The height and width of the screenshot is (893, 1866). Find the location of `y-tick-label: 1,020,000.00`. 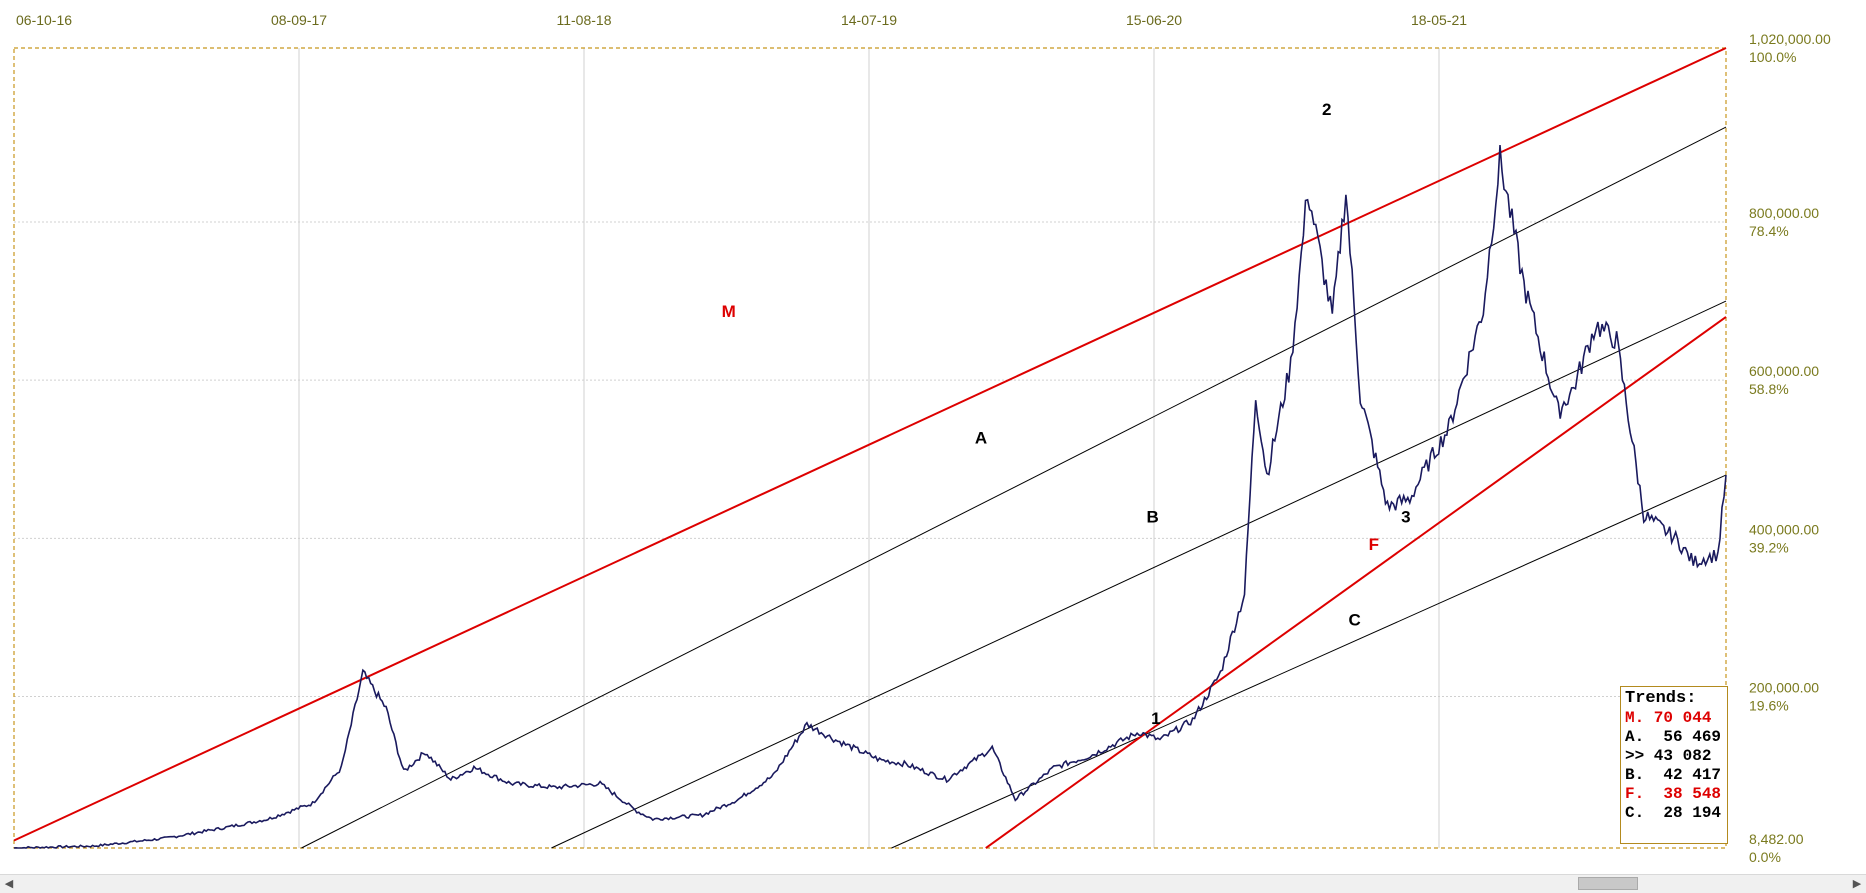

y-tick-label: 1,020,000.00 is located at coordinates (1790, 39).